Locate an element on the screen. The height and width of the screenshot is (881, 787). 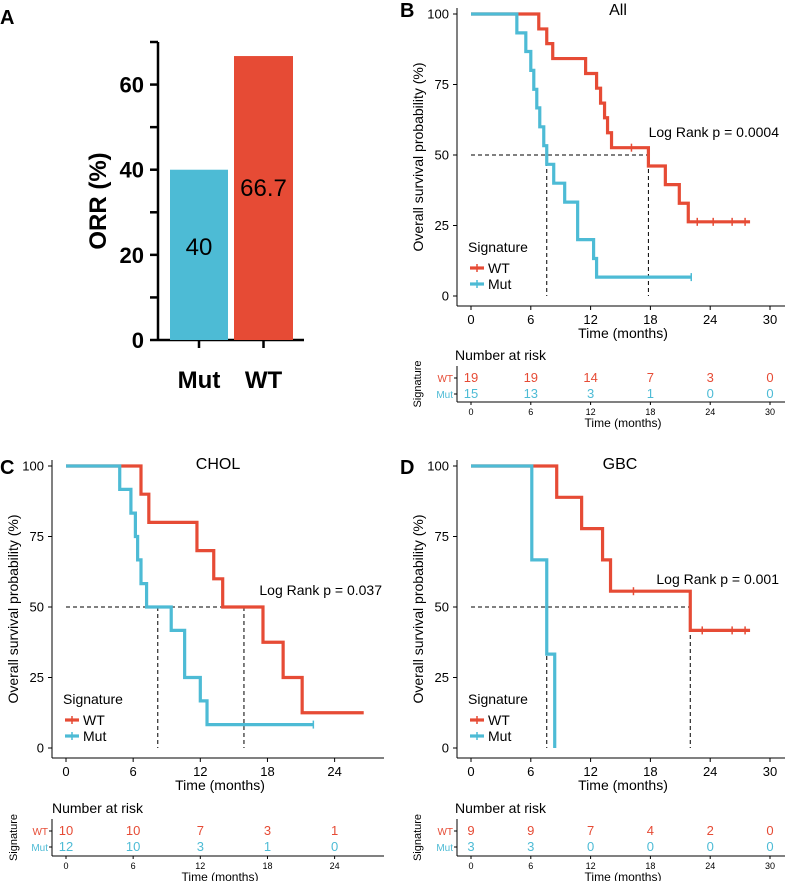
risk-count: 14 is located at coordinates (590, 377).